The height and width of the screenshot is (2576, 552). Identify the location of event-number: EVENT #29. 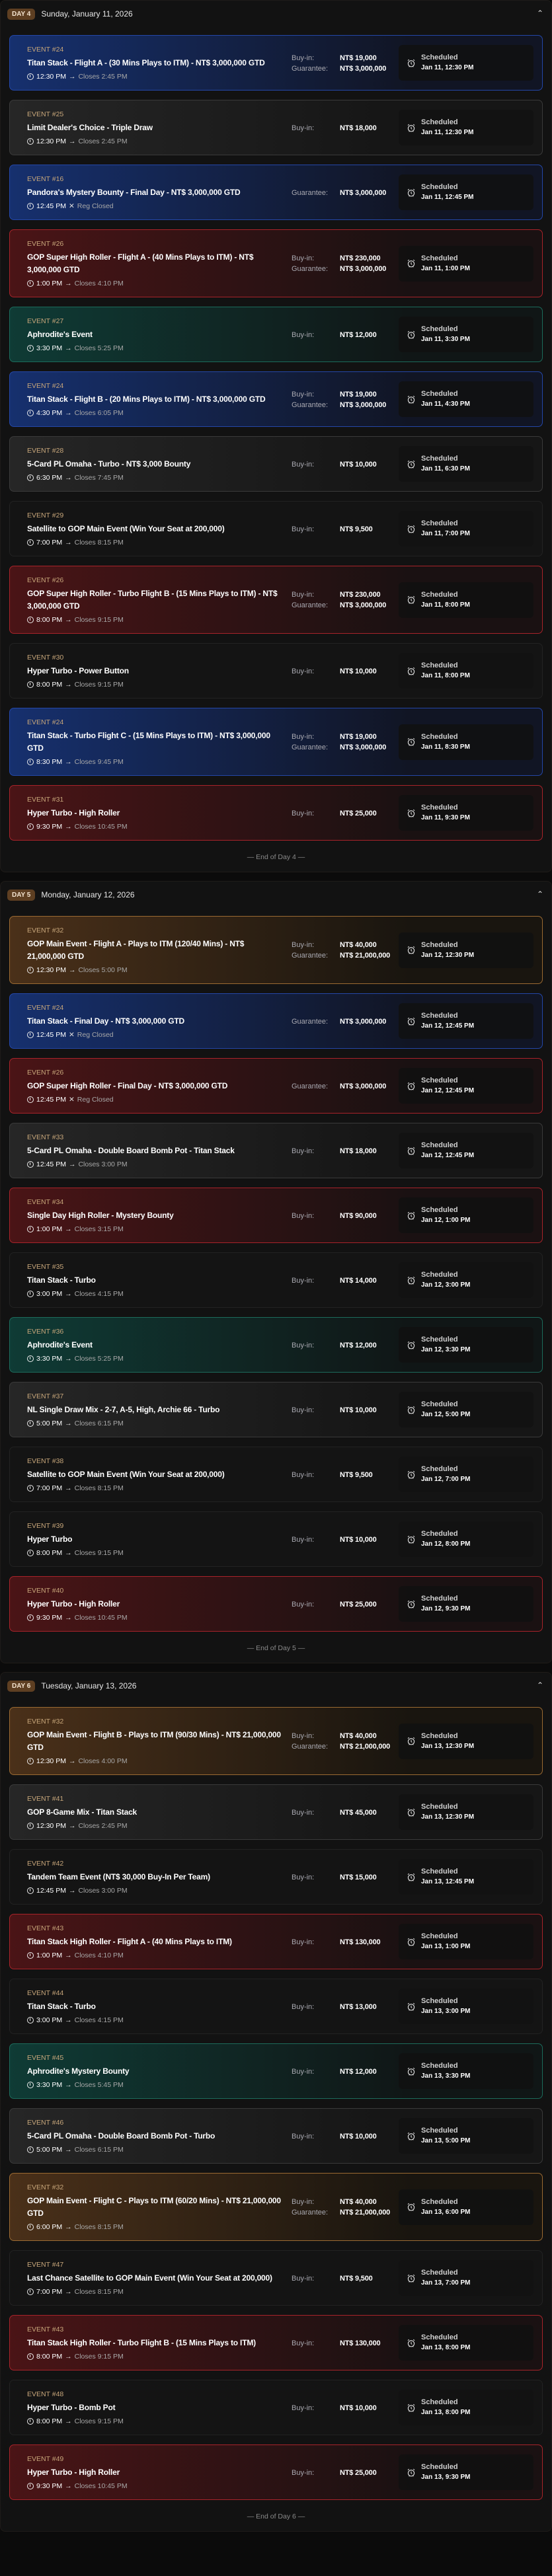
(45, 515).